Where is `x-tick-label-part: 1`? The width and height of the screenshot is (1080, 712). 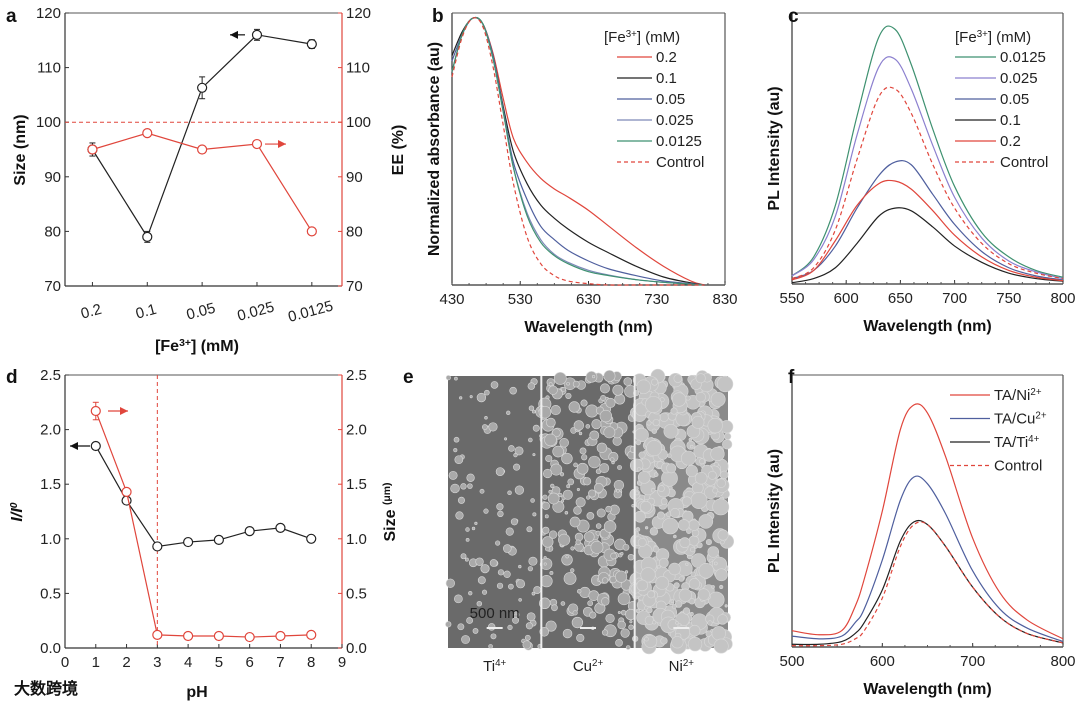 x-tick-label-part: 1 is located at coordinates (96, 662).